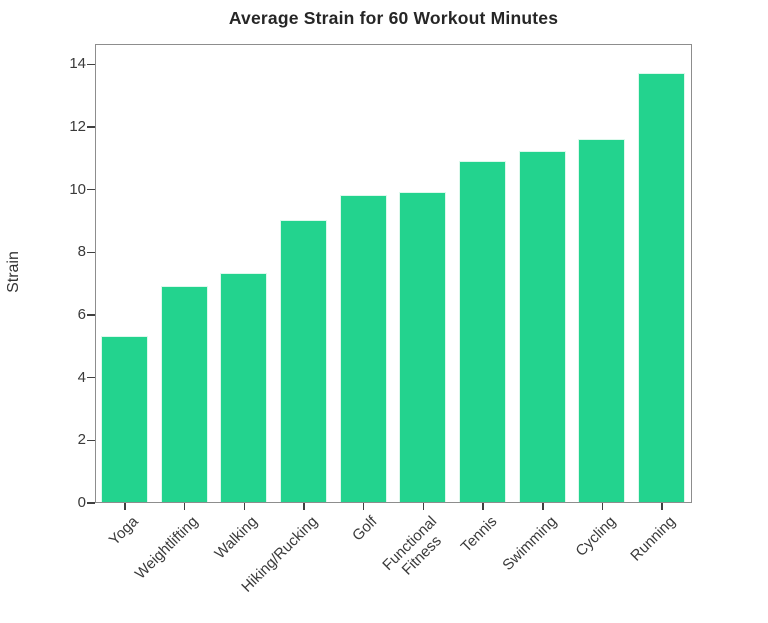  Describe the element at coordinates (81, 377) in the screenshot. I see `y-tick-label-4: 4` at that location.